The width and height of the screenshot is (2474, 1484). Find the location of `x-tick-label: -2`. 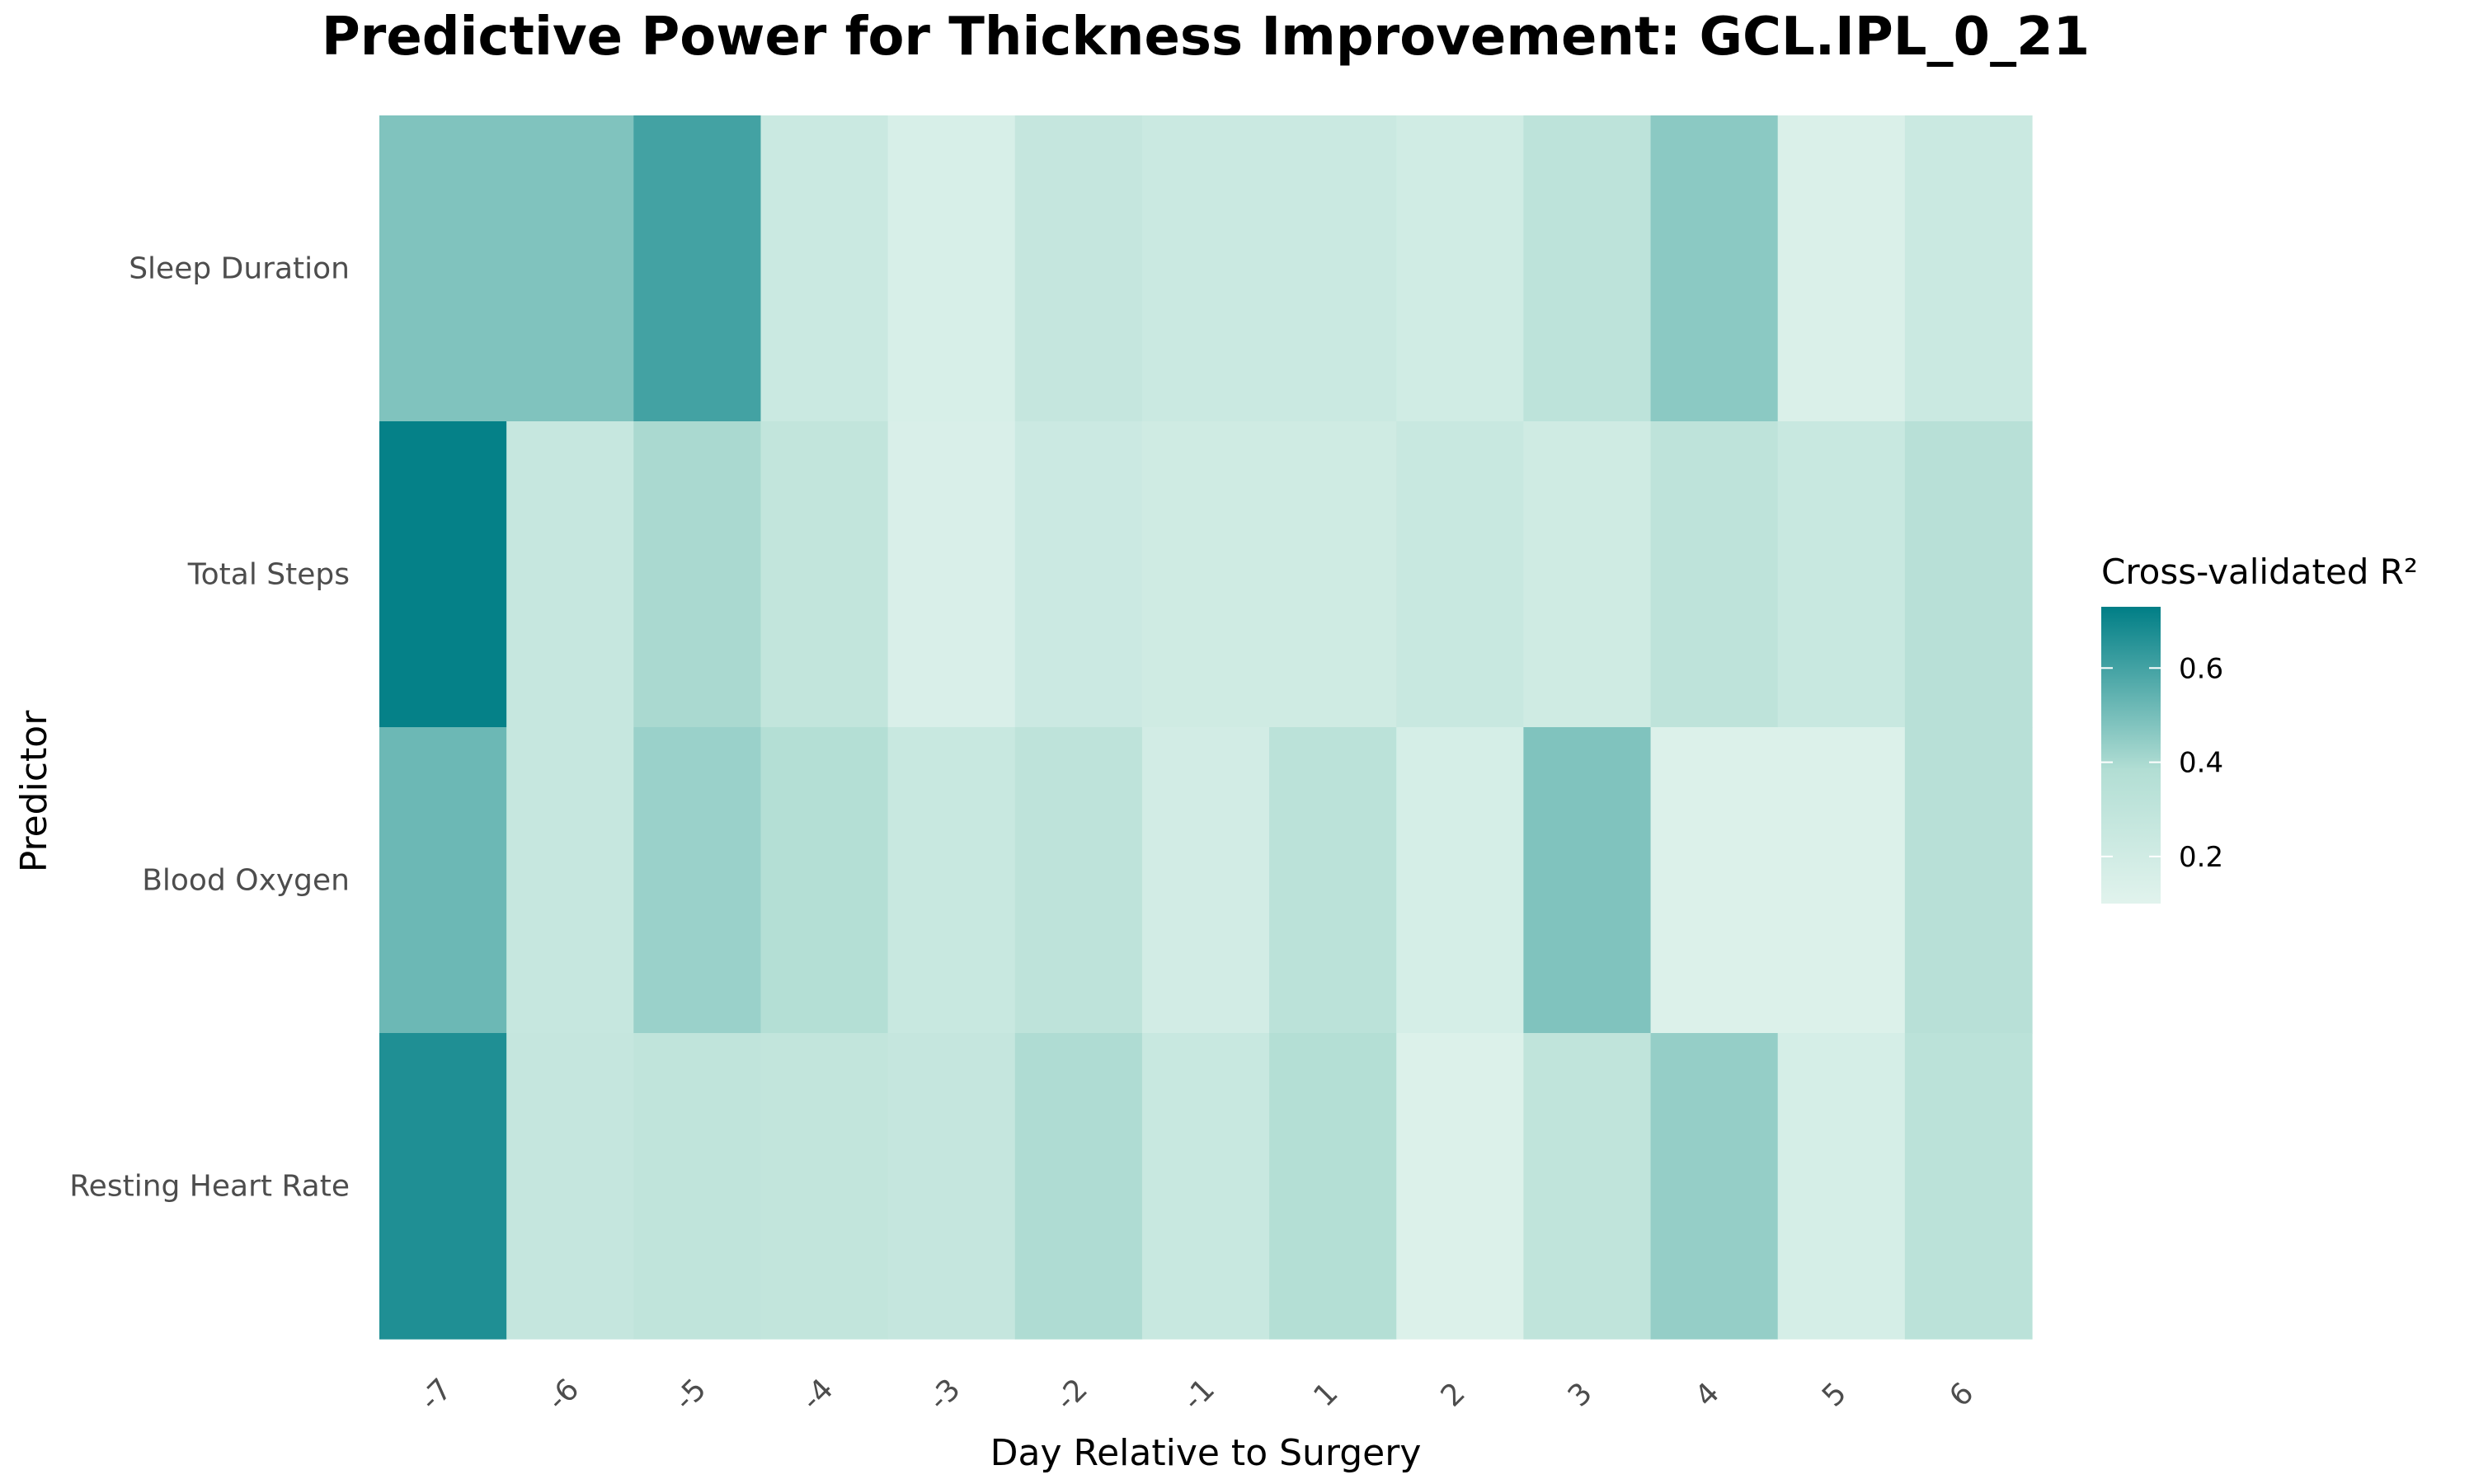

x-tick-label: -2 is located at coordinates (1072, 1395).